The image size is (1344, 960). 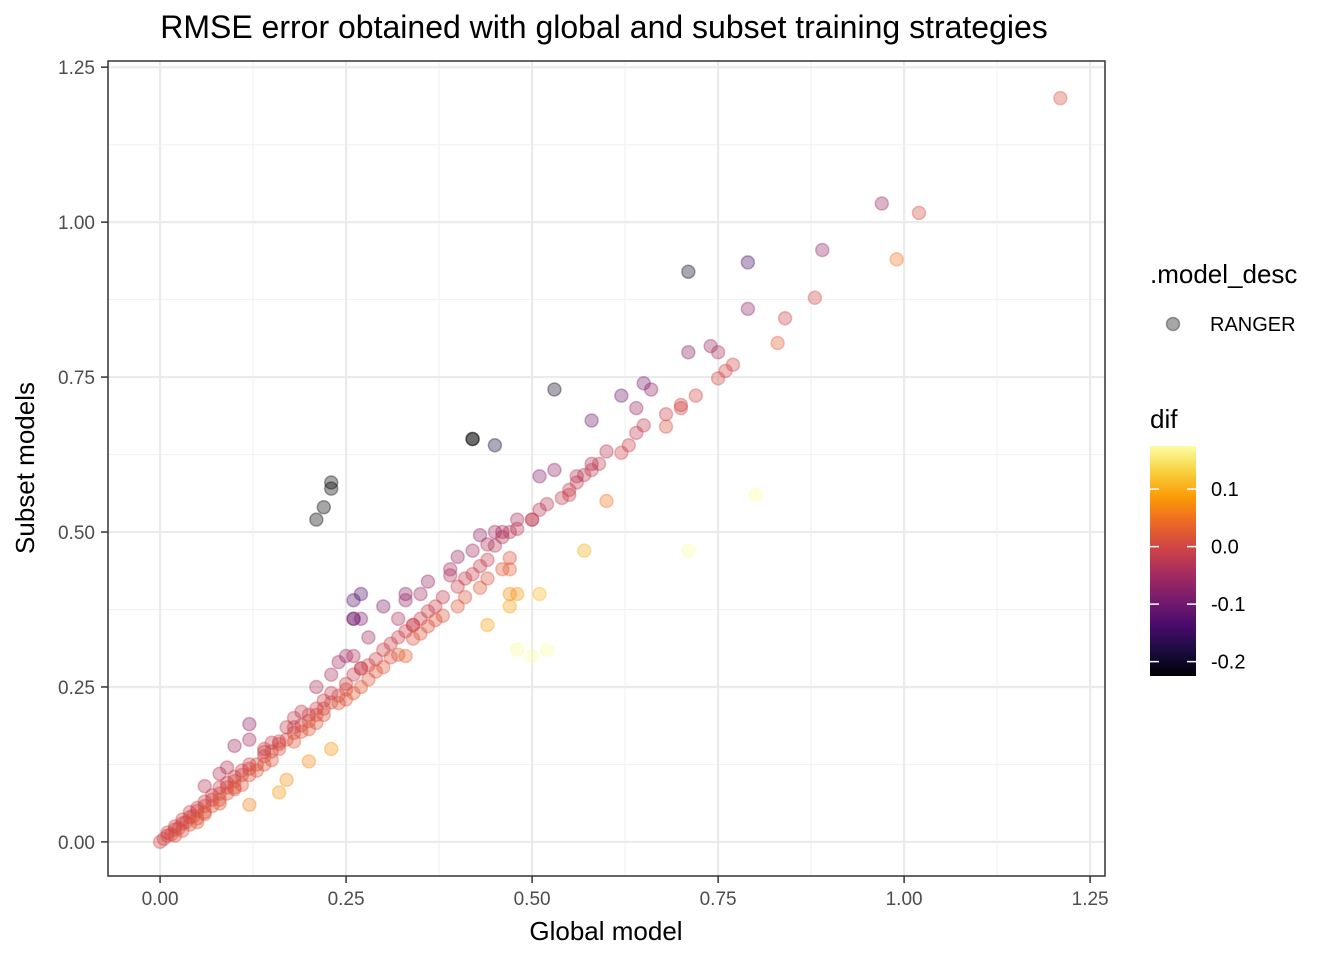 What do you see at coordinates (1197, 576) in the screenshot?
I see `color-bar-ticks: 0.1 0.0 -0.1 -0.2` at bounding box center [1197, 576].